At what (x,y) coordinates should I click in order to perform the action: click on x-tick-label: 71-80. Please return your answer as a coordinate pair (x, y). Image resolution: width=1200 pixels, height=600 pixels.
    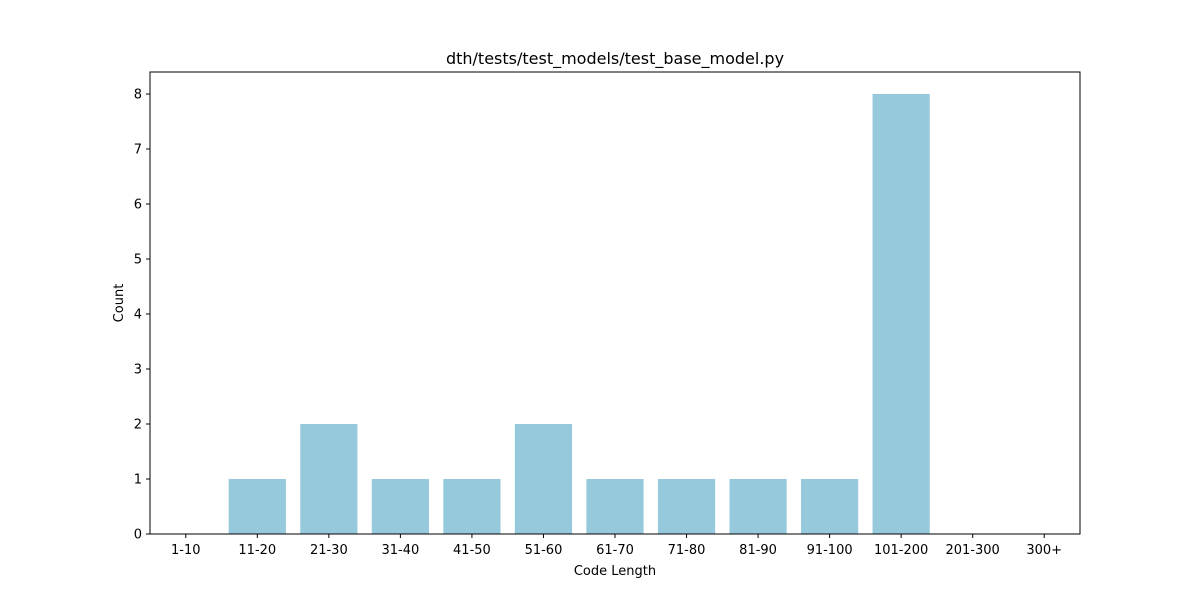
    Looking at the image, I should click on (687, 550).